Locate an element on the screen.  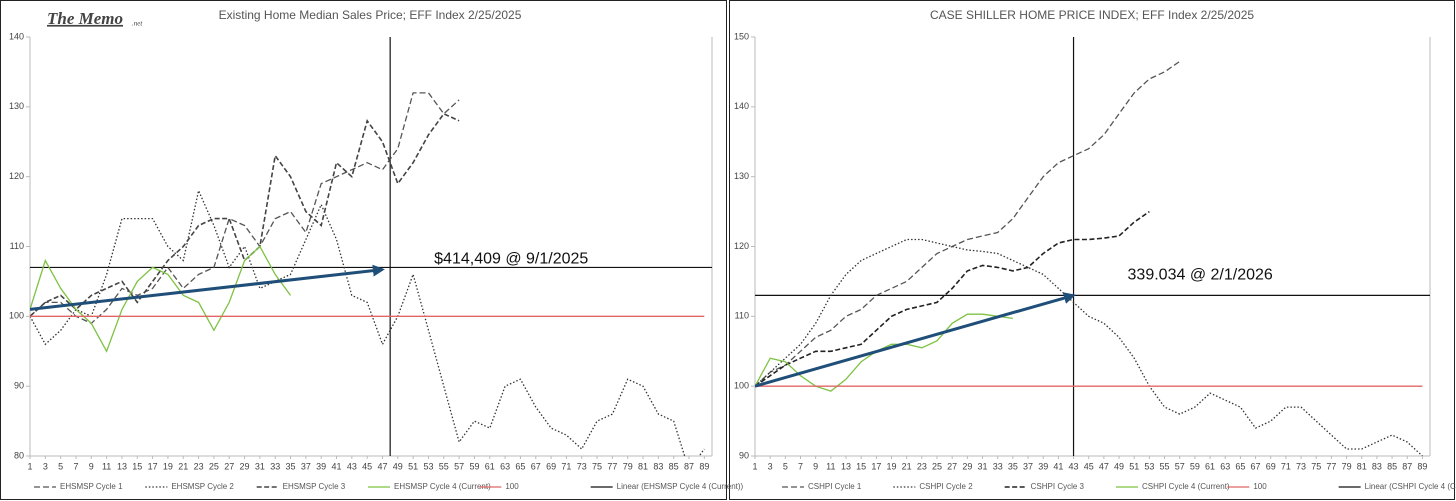
legend-label: CSHPI Cycle 2 is located at coordinates (946, 486).